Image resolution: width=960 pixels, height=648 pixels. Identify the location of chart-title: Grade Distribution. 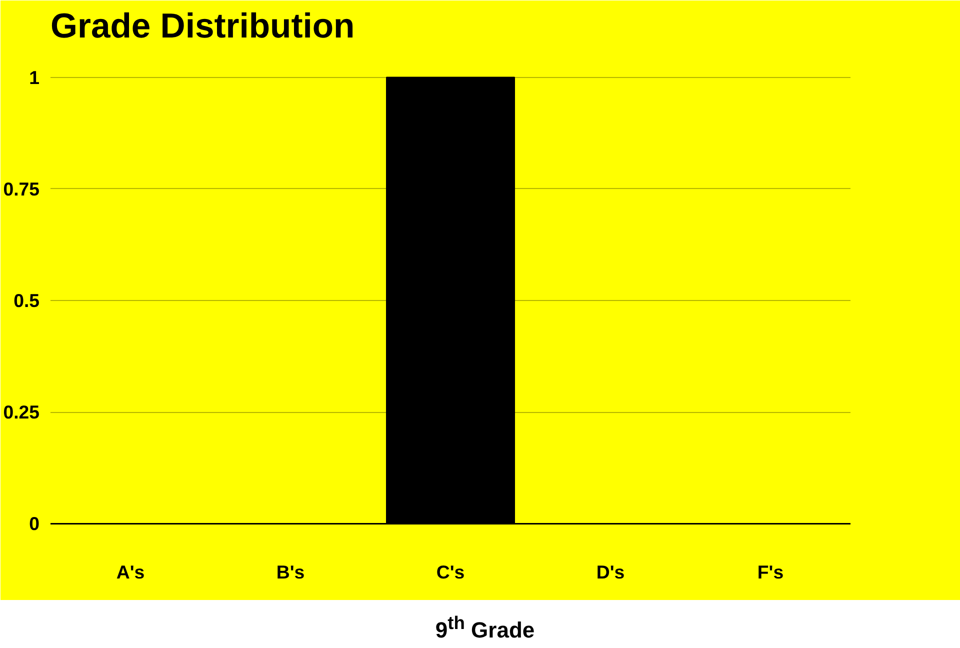
(202, 27).